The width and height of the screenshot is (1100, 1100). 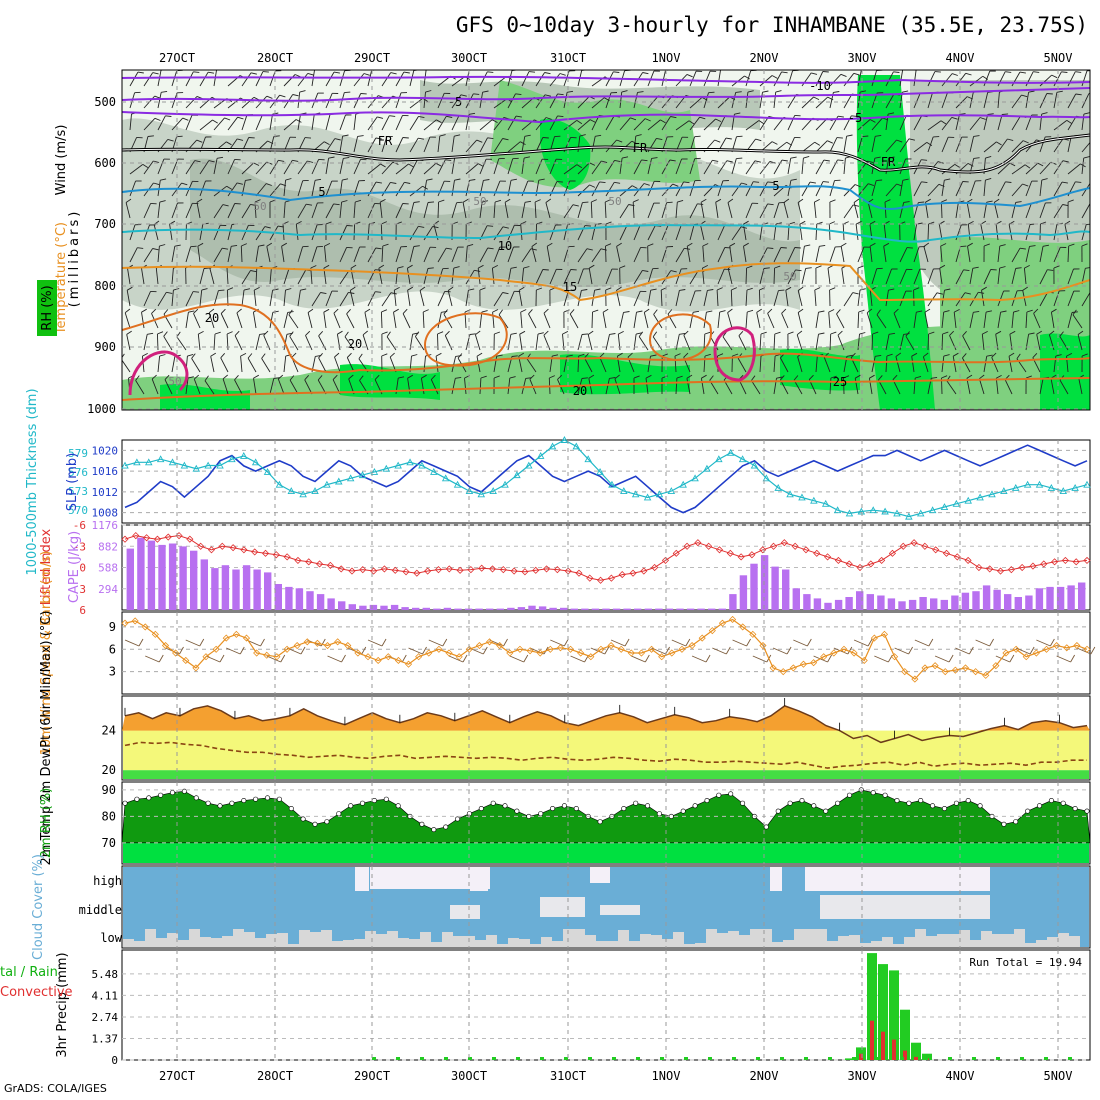 What do you see at coordinates (606, 852) in the screenshot?
I see `rh-band-bright` at bounding box center [606, 852].